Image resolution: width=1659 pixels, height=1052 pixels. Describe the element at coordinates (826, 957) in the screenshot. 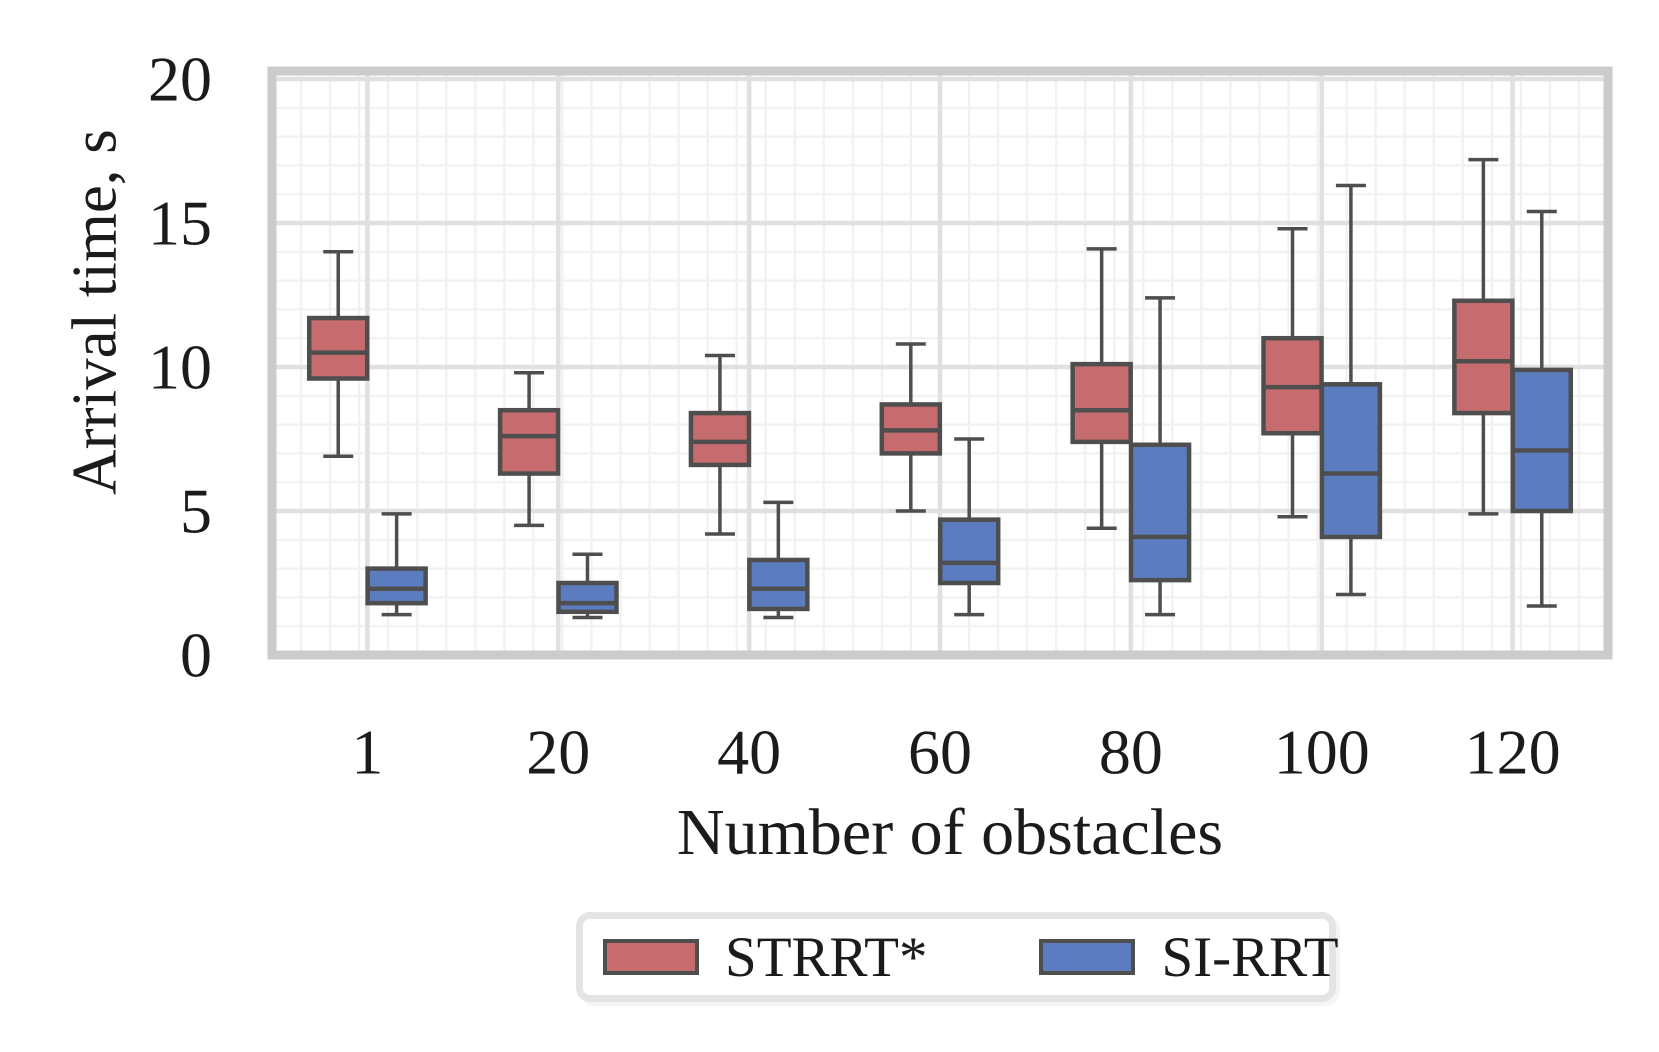

I see `strrt-legend-label: STRRT*` at that location.